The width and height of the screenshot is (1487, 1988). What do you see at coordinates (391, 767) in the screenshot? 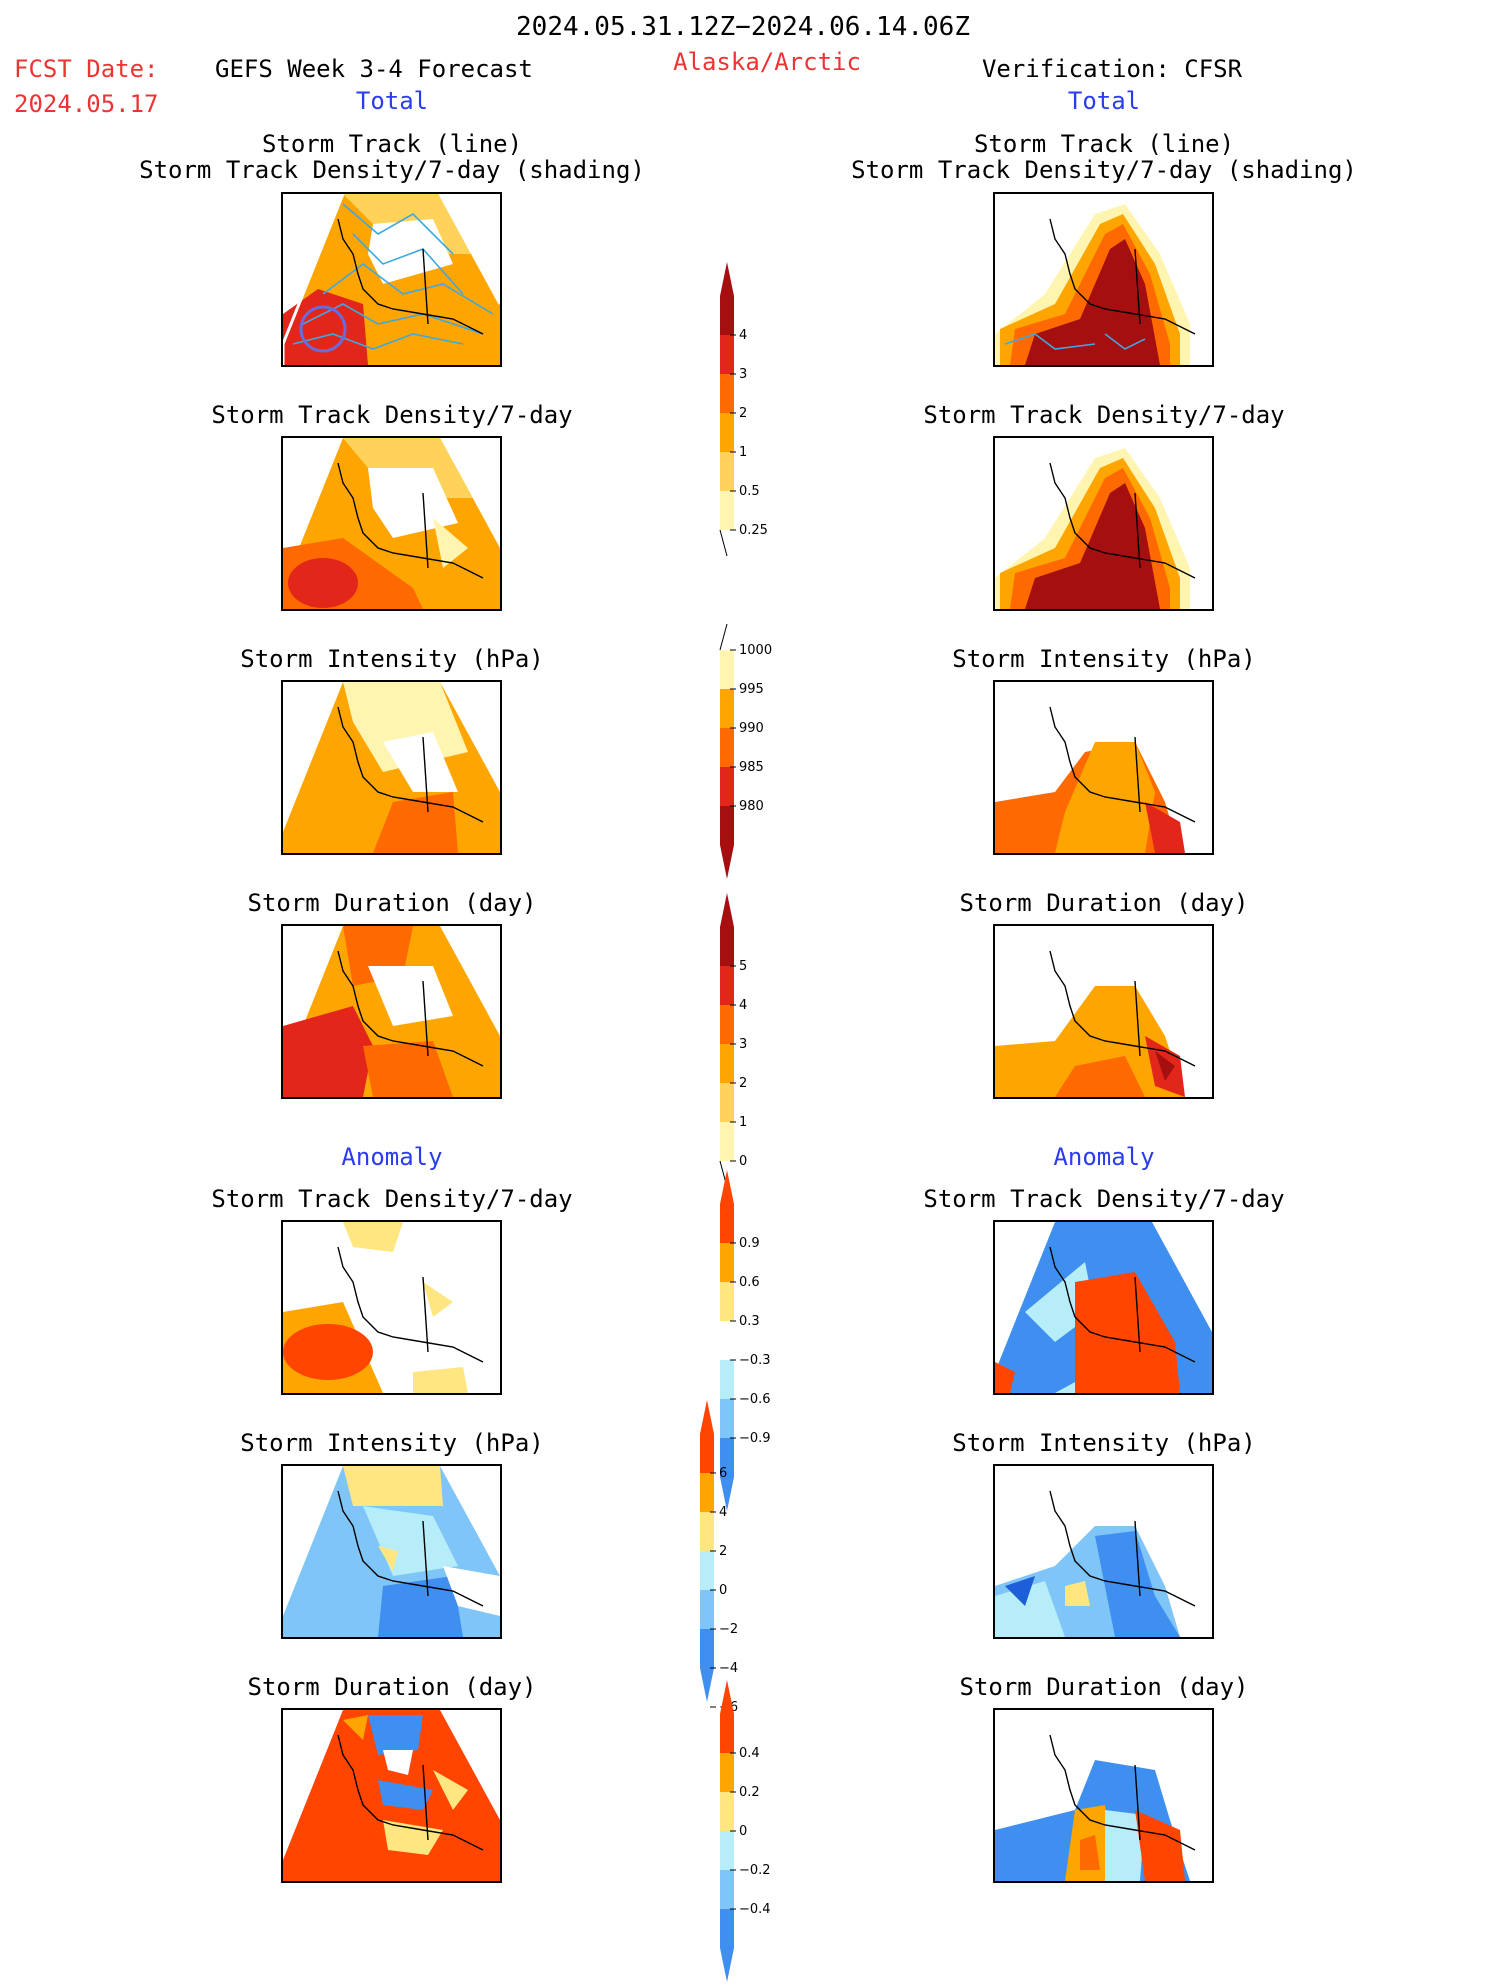
I see `map-left-intensity` at bounding box center [391, 767].